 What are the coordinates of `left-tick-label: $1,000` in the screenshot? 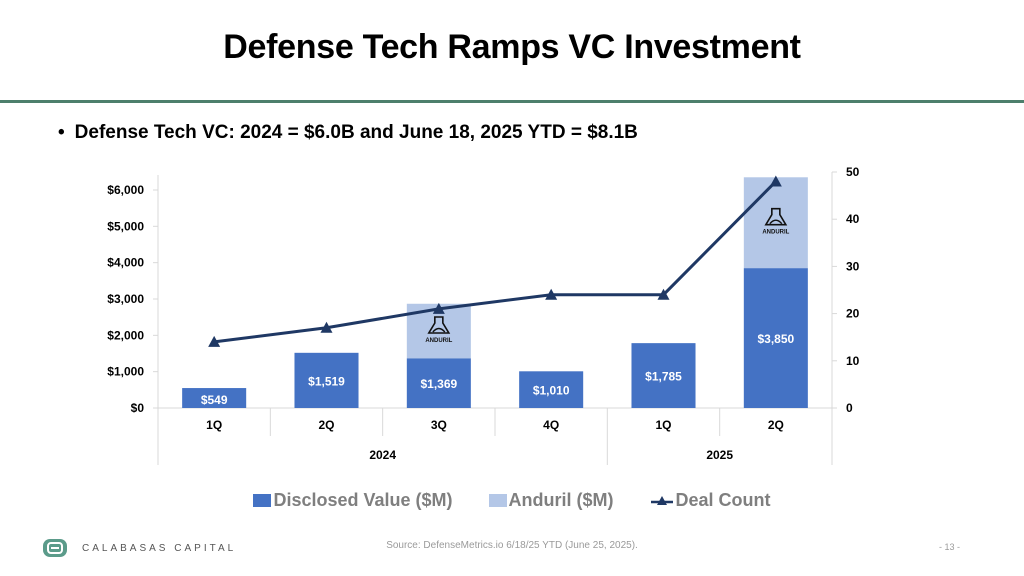 It's located at (125, 372).